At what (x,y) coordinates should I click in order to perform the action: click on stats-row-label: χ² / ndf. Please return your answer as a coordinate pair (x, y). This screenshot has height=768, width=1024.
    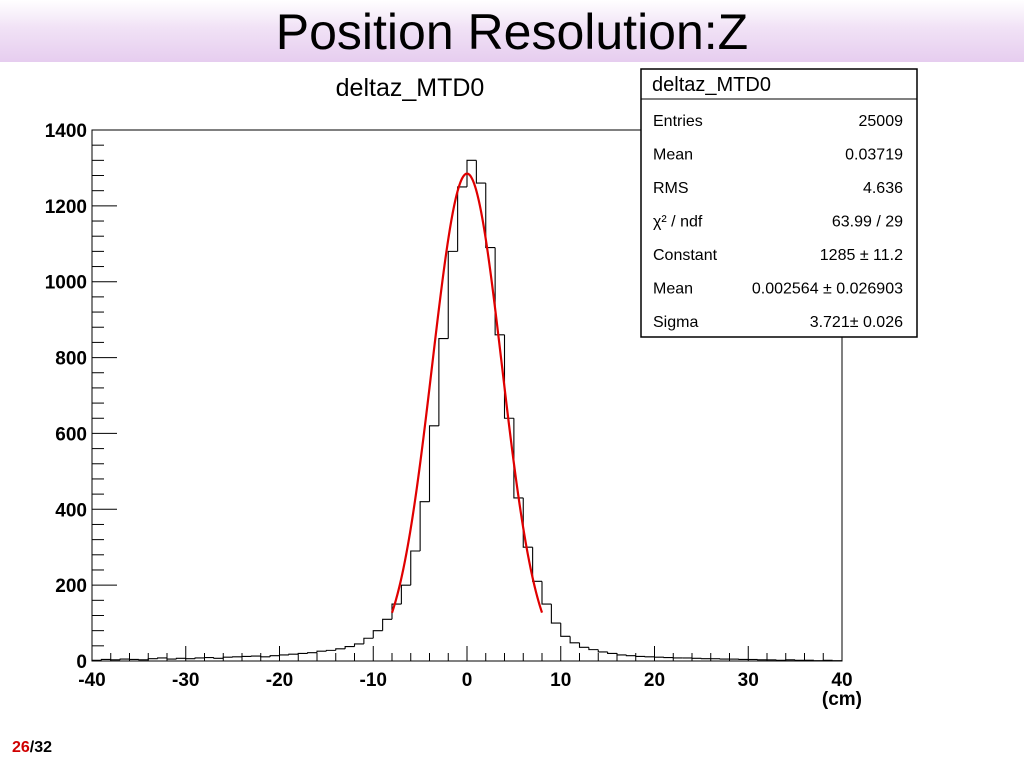
    Looking at the image, I should click on (678, 222).